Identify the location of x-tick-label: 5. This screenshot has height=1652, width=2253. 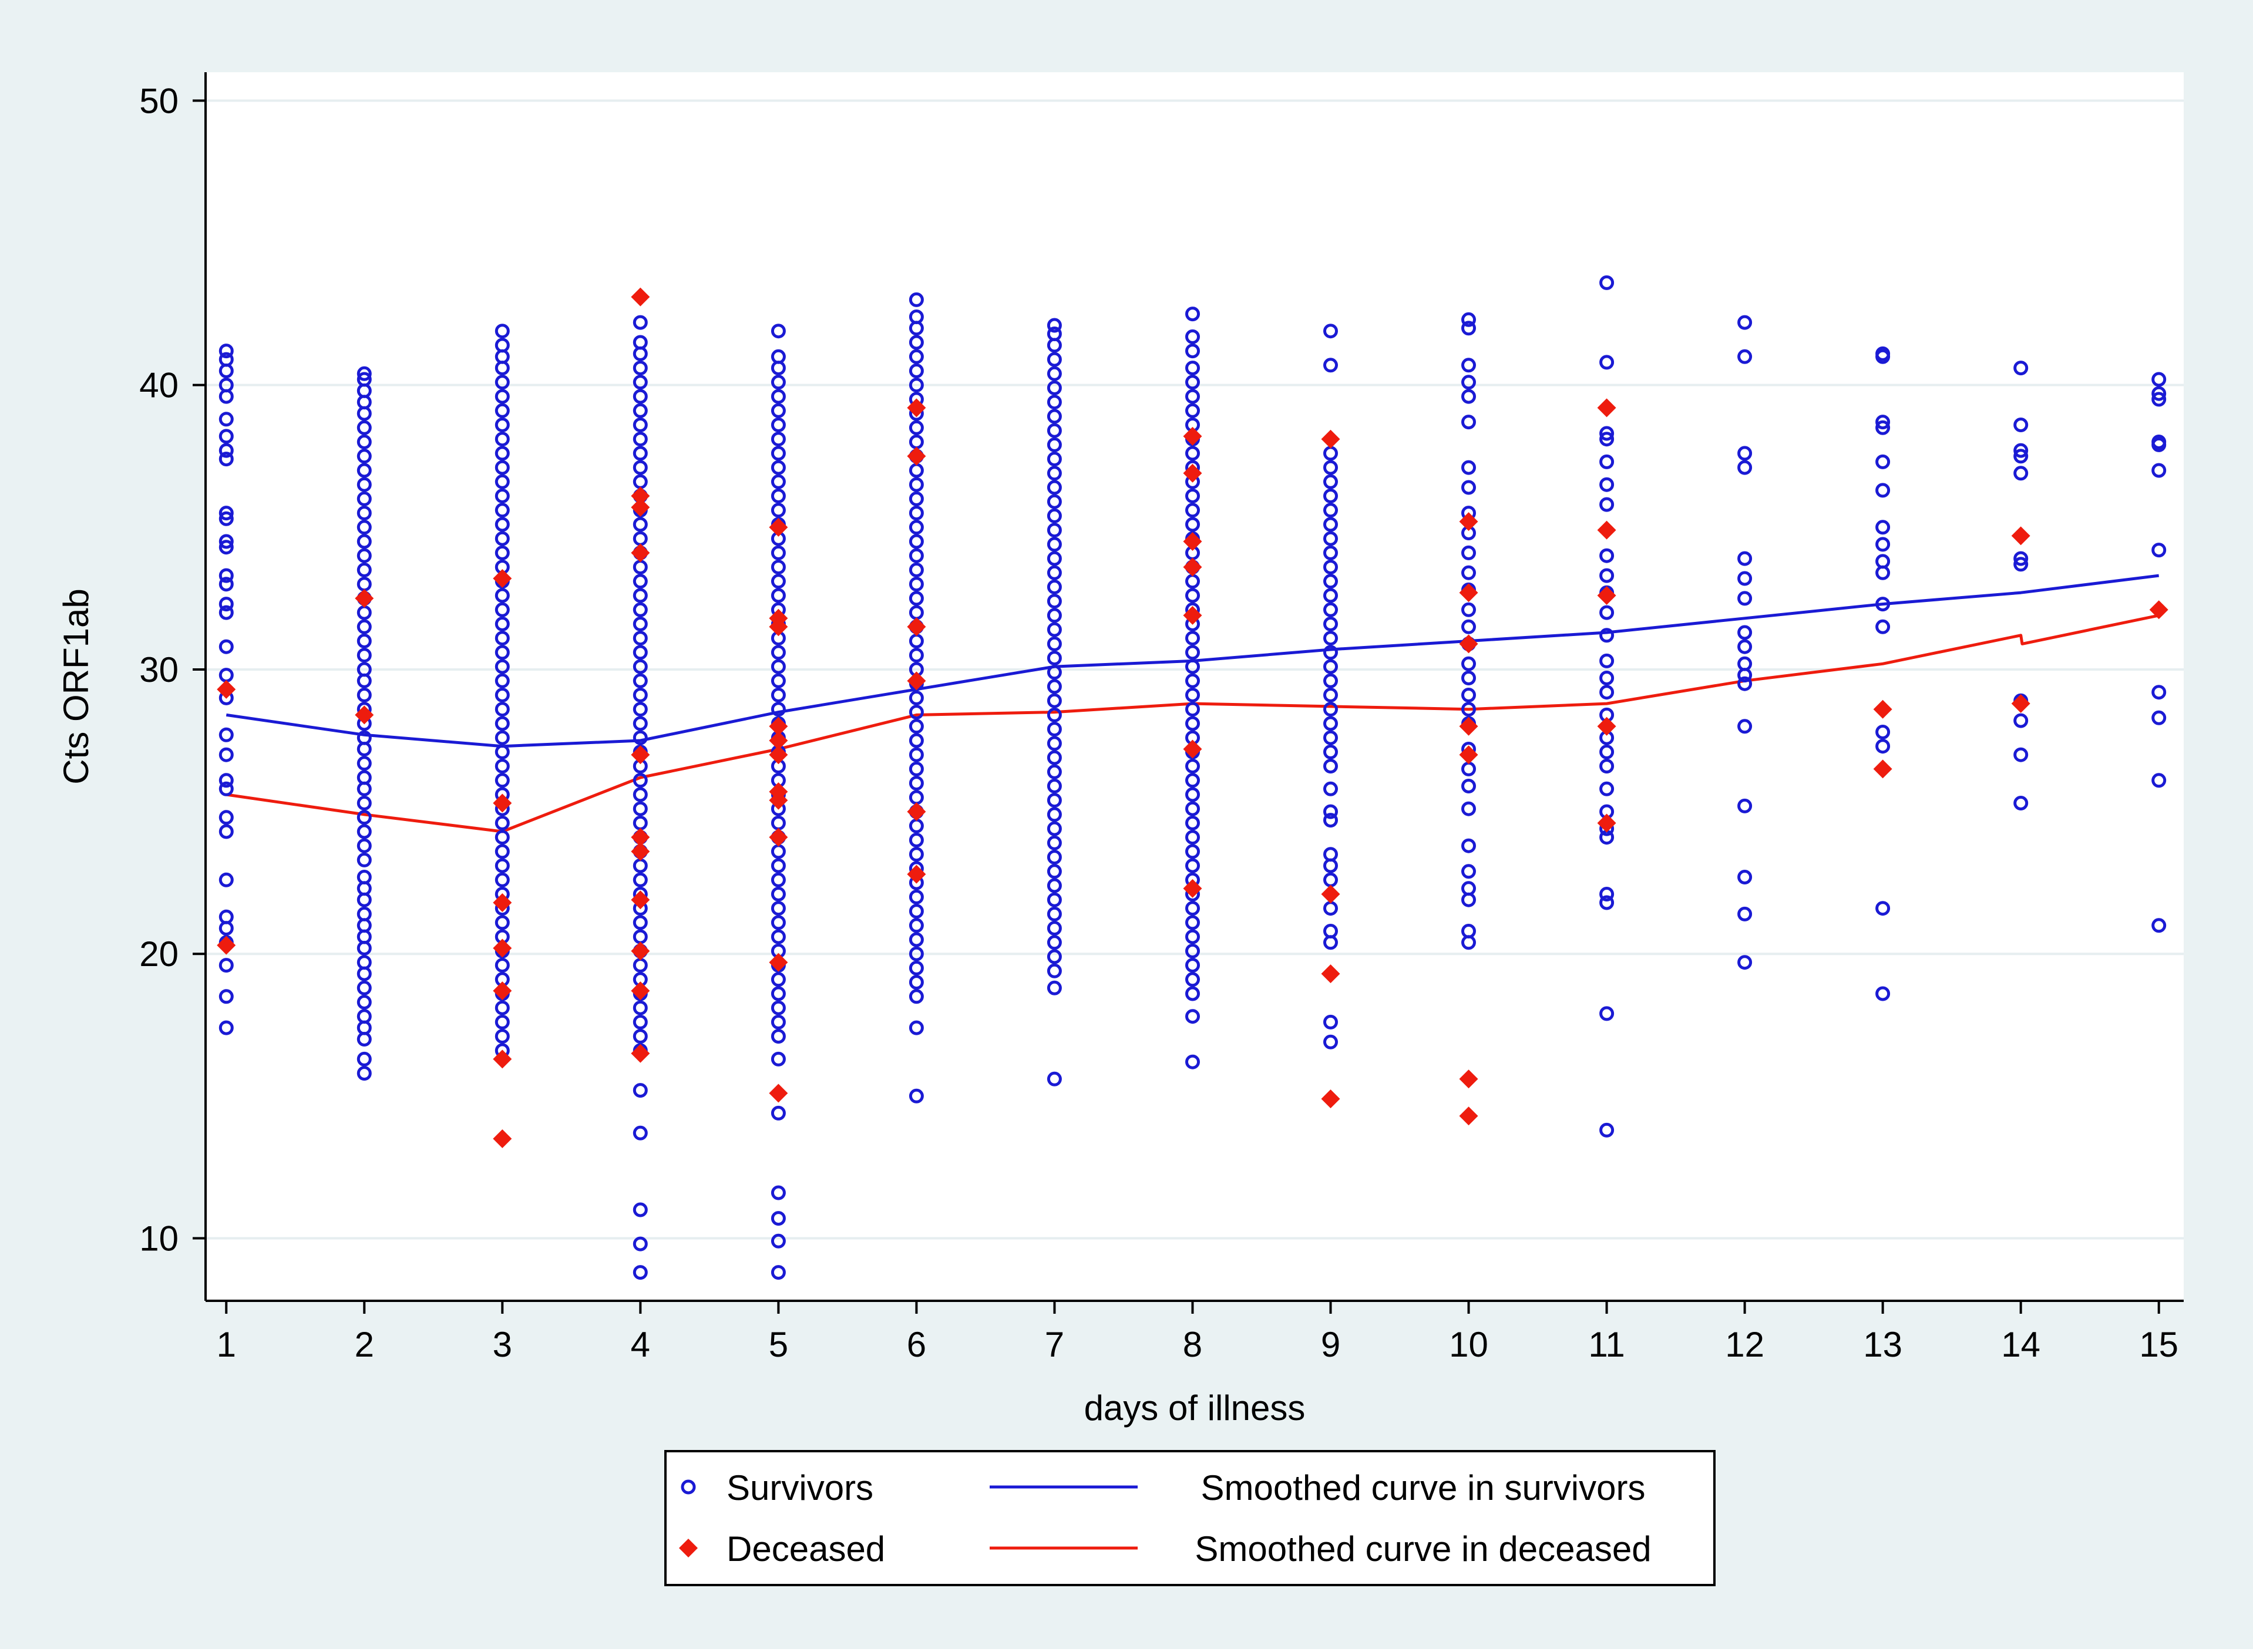
(778, 1345).